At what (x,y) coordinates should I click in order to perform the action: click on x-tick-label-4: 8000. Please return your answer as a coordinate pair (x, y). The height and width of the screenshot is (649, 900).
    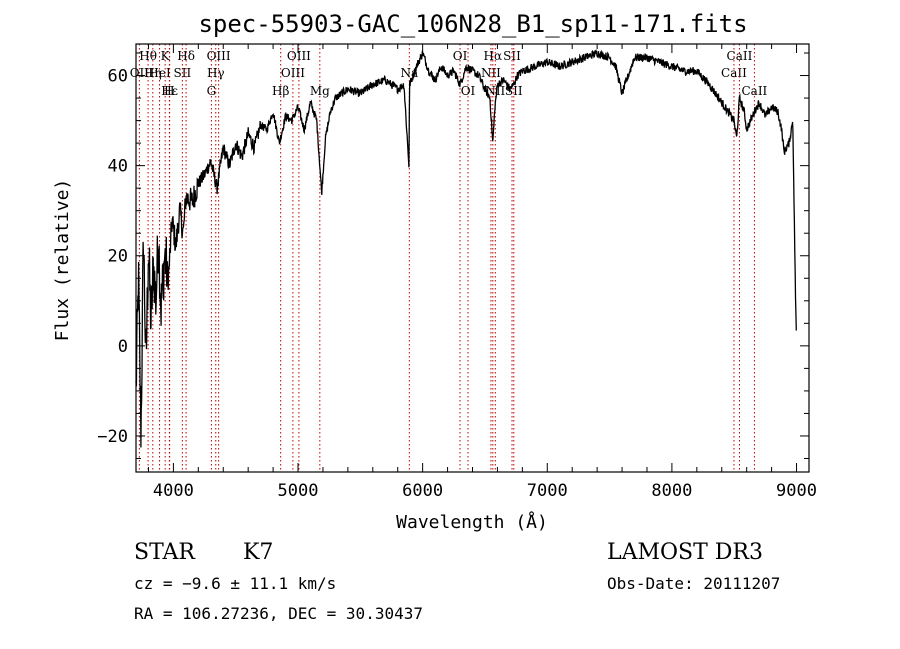
    Looking at the image, I should click on (671, 491).